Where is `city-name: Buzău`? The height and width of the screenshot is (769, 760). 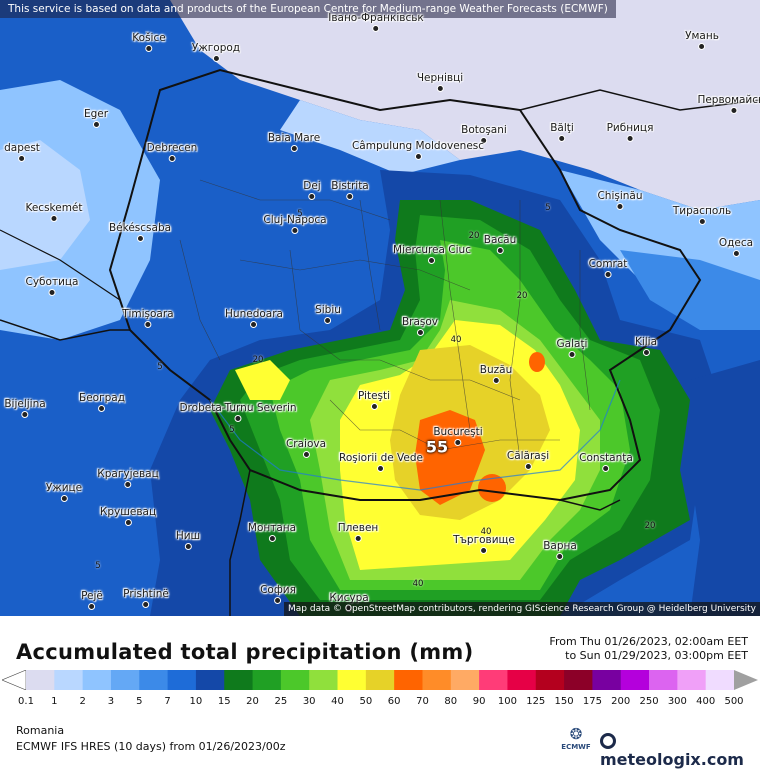 city-name: Buzău is located at coordinates (496, 370).